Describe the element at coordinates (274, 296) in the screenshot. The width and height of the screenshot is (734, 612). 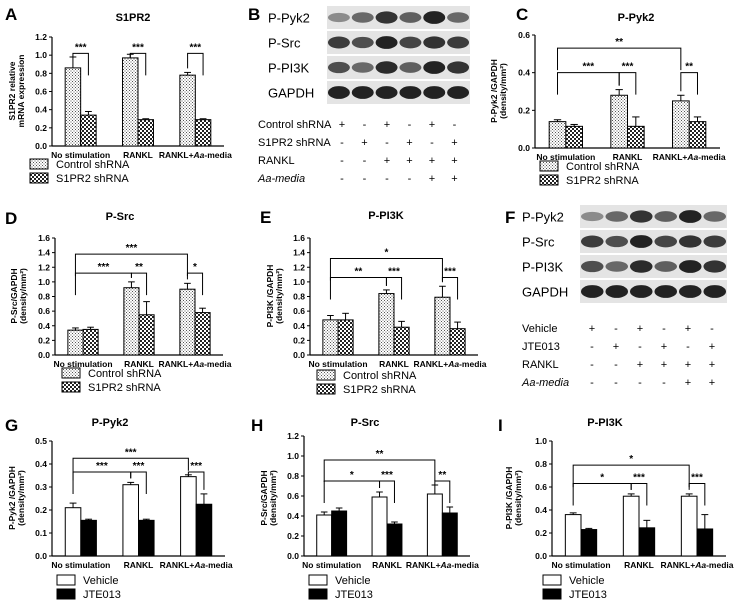
I see `y-axis-label: P-PI3K /GAPDH(density/mm²)` at that location.